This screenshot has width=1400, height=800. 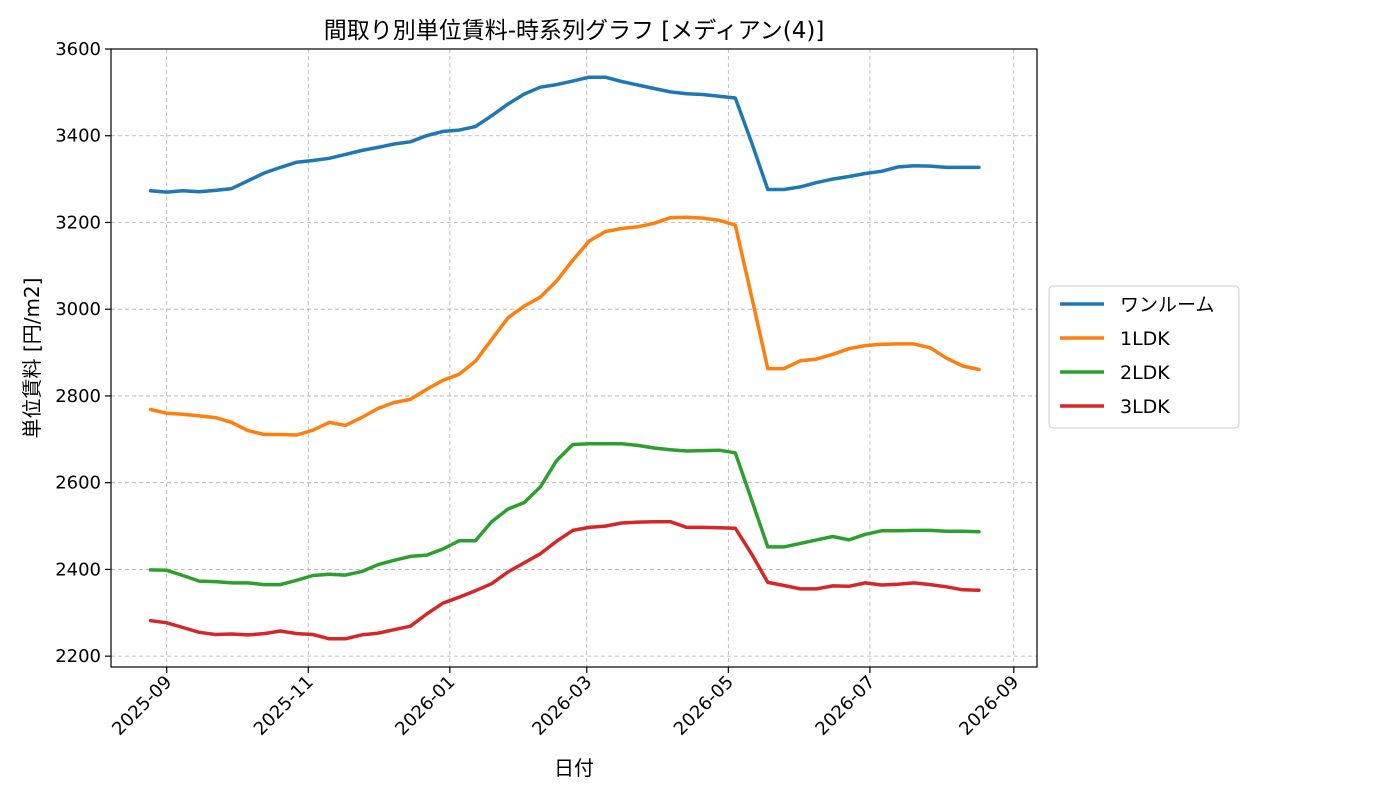 I want to click on legend-box, so click(x=1144, y=357).